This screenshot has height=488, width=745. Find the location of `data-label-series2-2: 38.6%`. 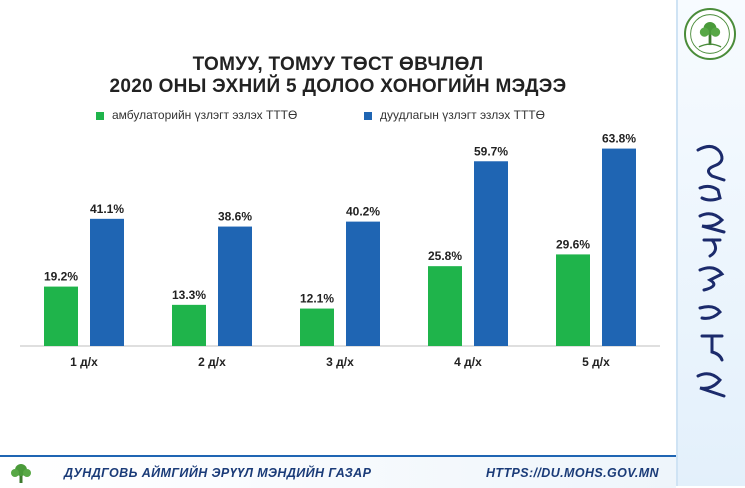

data-label-series2-2: 38.6% is located at coordinates (235, 217).